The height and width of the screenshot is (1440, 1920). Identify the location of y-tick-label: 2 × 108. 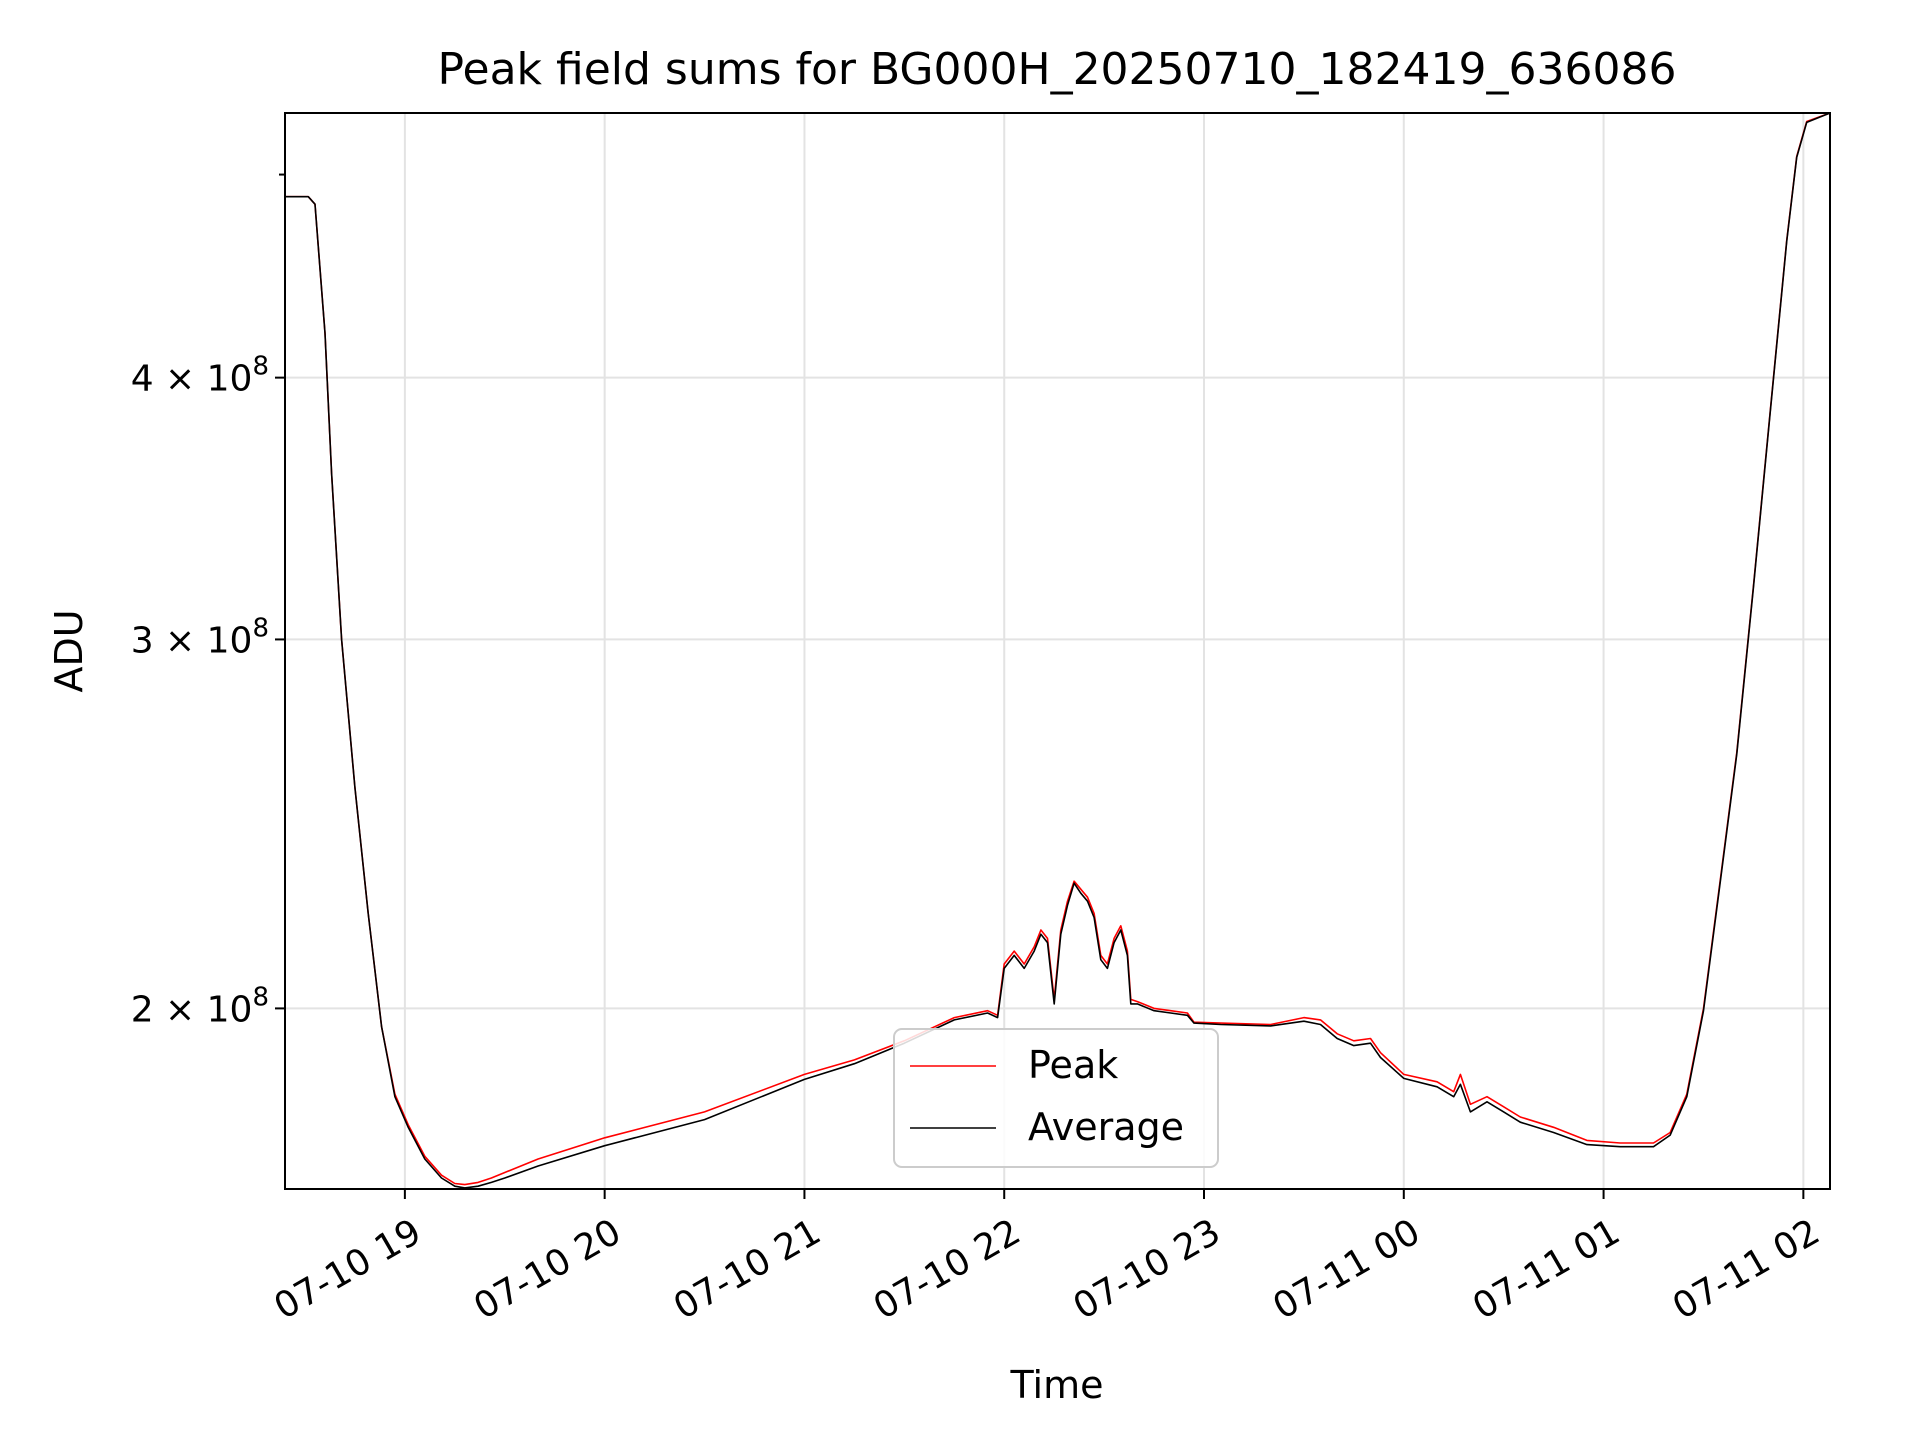
(200, 1006).